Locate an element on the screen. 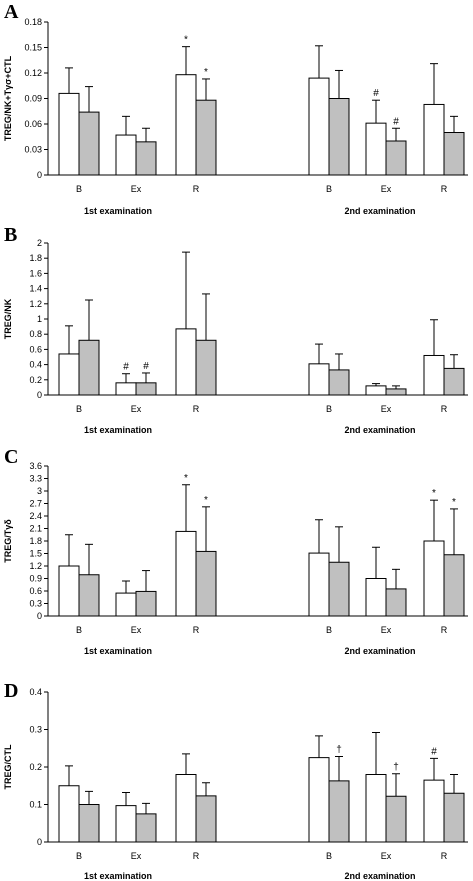 This screenshot has height=881, width=473. y-tick-label: 0.12 is located at coordinates (33, 73).